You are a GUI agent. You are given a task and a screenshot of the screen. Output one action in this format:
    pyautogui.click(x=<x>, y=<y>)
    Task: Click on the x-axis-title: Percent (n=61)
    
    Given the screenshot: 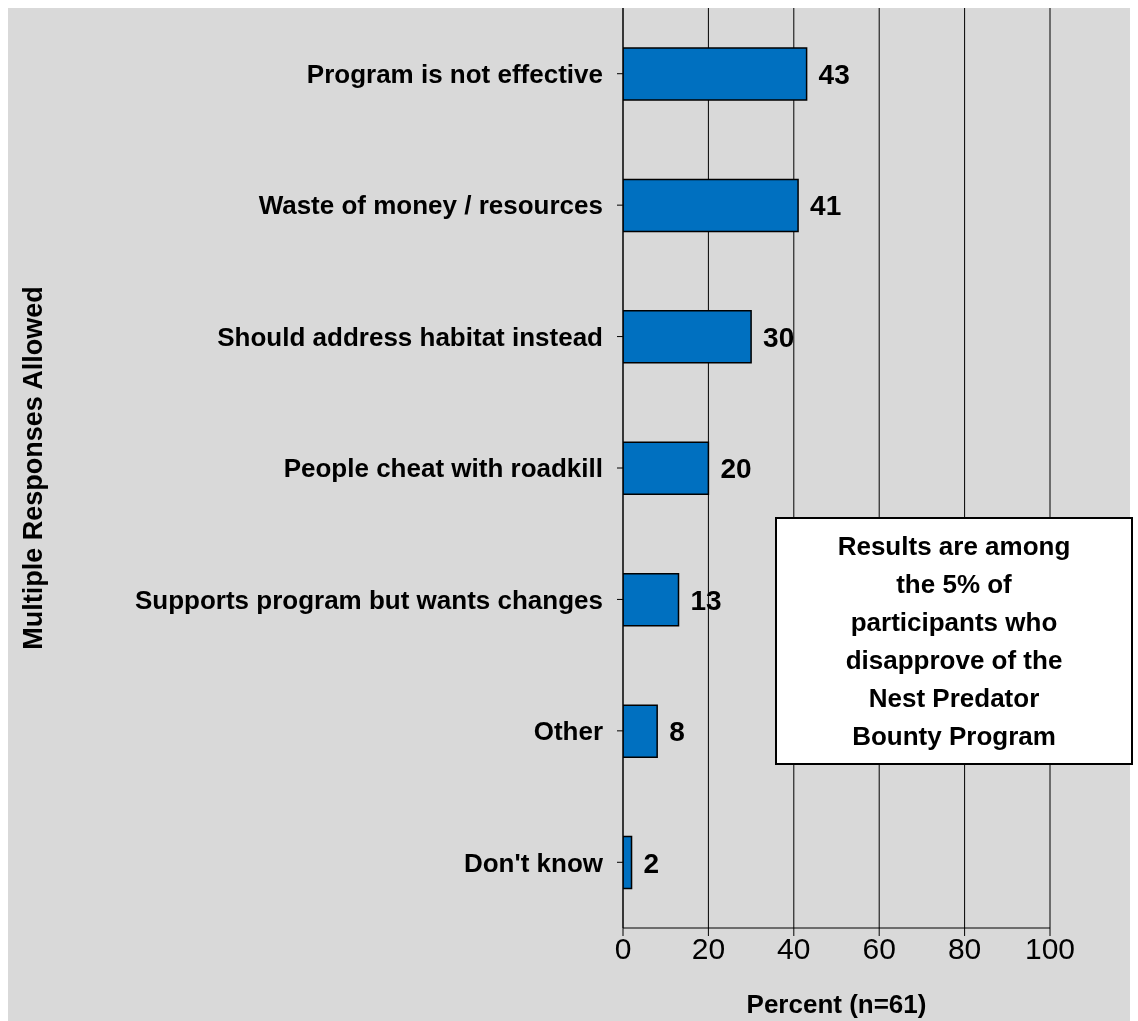 What is the action you would take?
    pyautogui.click(x=836, y=1004)
    